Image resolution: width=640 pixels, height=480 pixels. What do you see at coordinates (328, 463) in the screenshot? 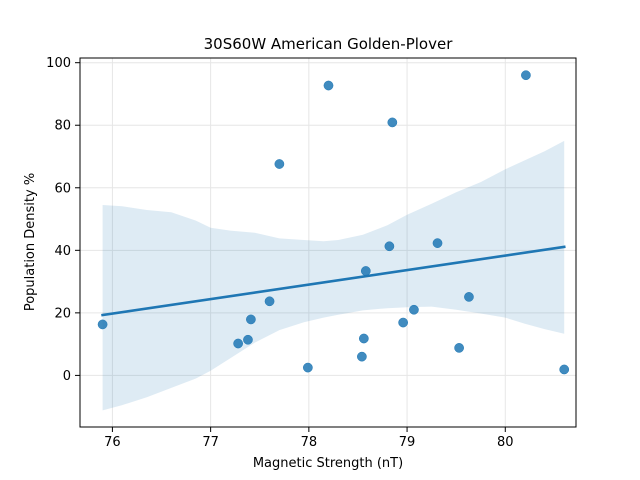
I see `x-axis-label: Magnetic Strength (nT)` at bounding box center [328, 463].